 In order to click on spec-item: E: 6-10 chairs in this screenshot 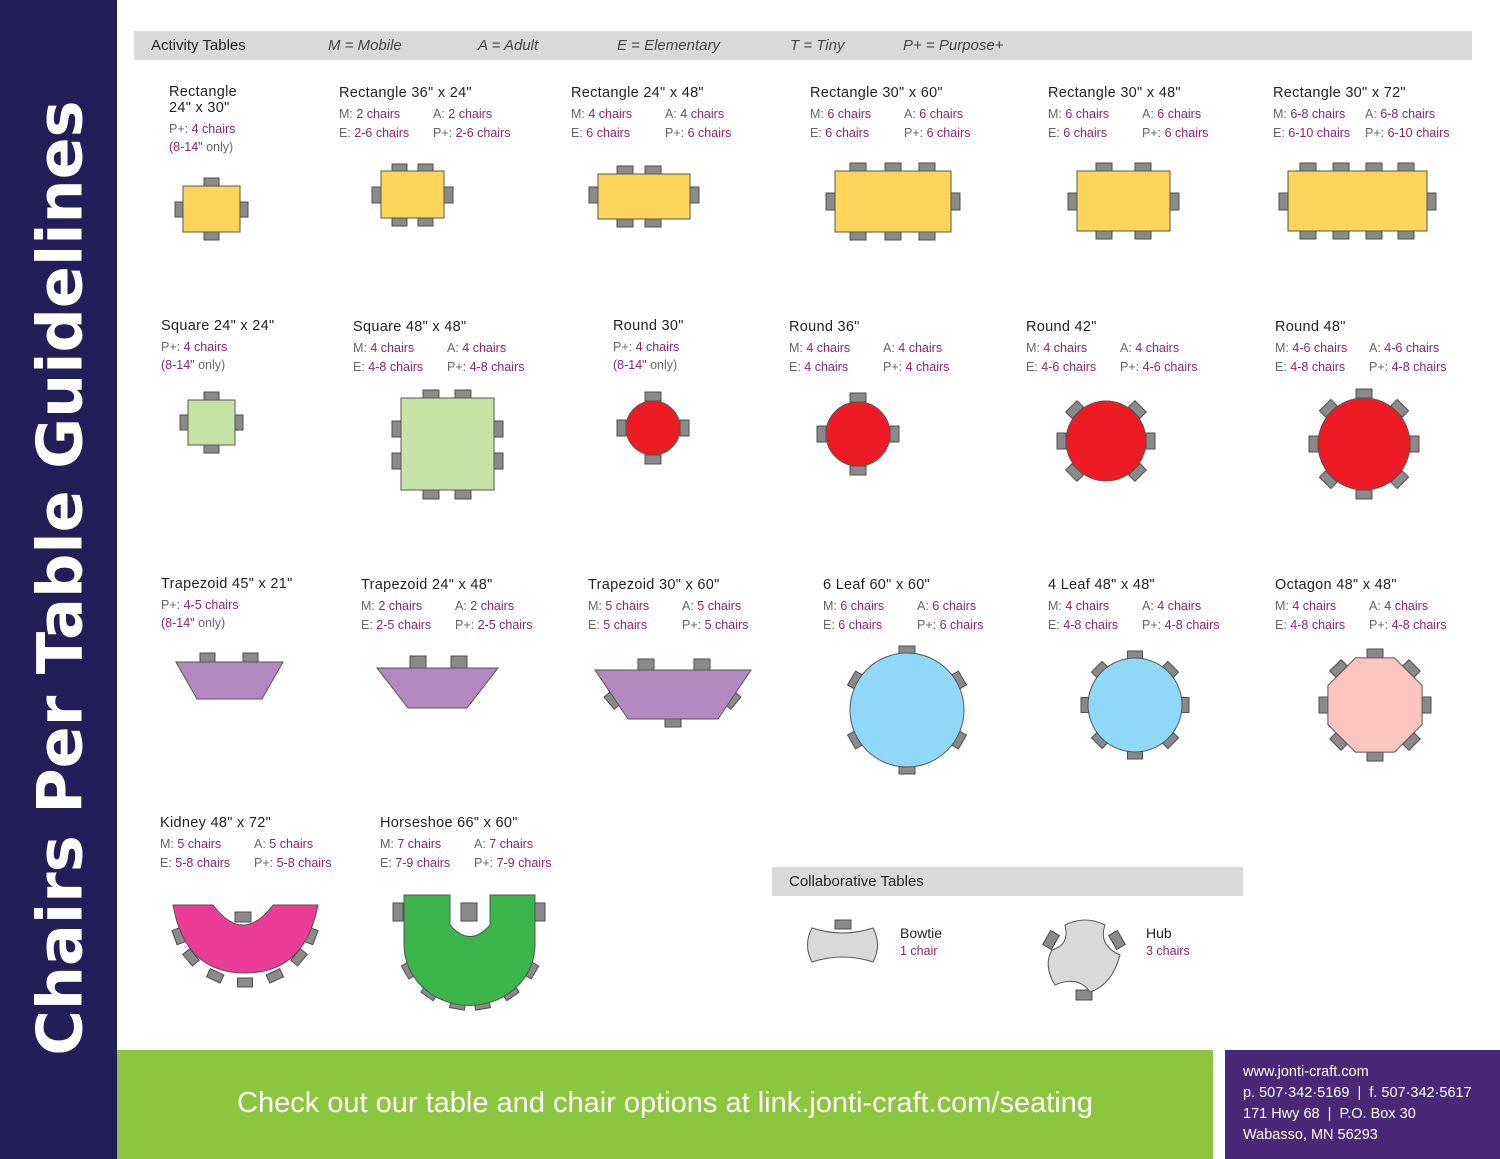, I will do `click(1319, 133)`.